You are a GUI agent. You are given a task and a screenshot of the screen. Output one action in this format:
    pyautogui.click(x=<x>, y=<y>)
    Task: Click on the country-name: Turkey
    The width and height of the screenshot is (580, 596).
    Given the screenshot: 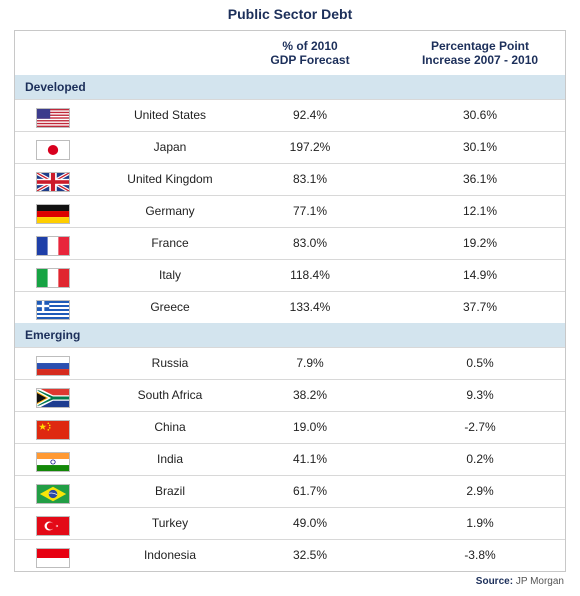 What is the action you would take?
    pyautogui.click(x=170, y=523)
    